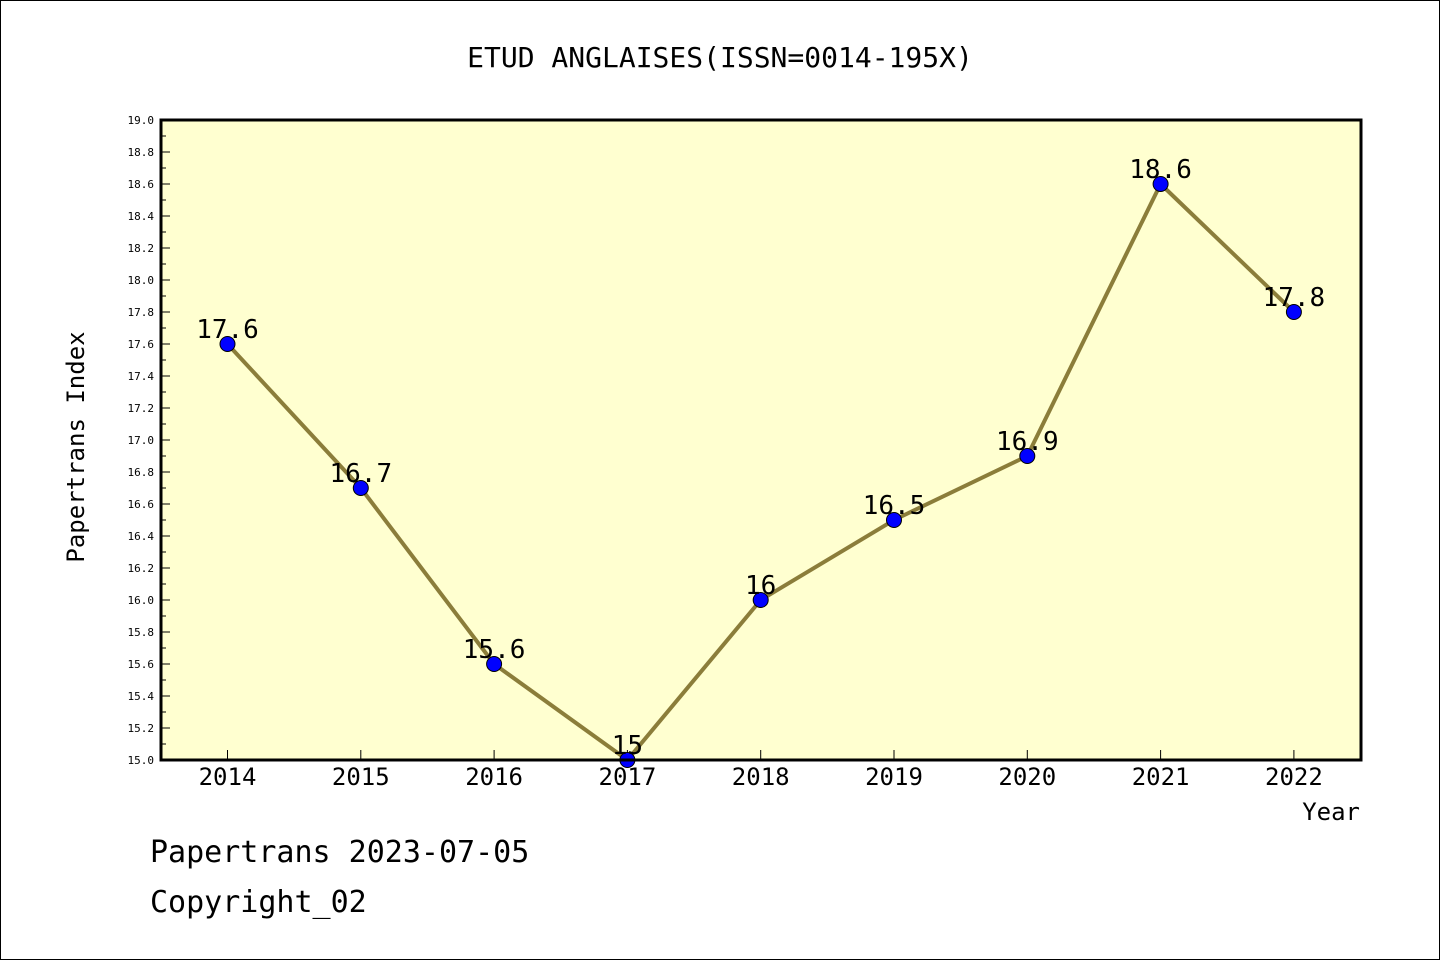 This screenshot has height=960, width=1440. Describe the element at coordinates (760, 586) in the screenshot. I see `data-label: 16` at that location.